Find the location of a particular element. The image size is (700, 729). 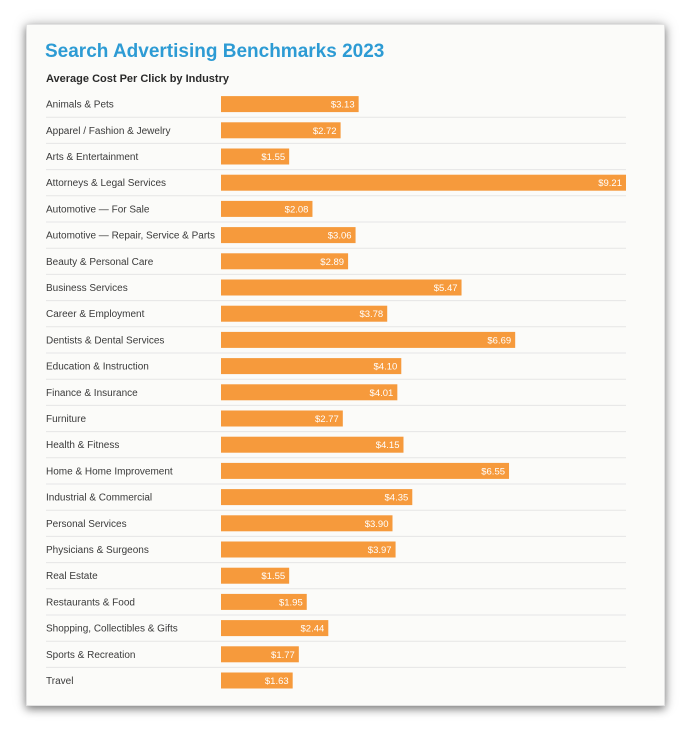

chart-title: Search Advertising Benchmarks 2023 is located at coordinates (215, 51).